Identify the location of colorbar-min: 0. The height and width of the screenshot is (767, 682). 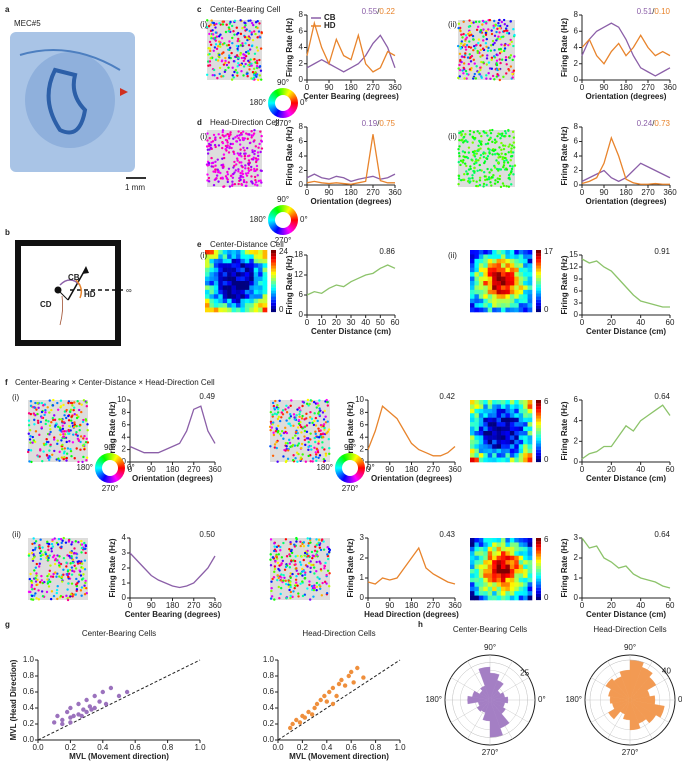
(546, 597).